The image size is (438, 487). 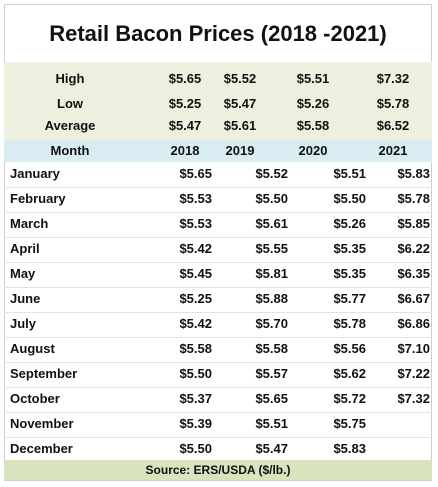 What do you see at coordinates (70, 103) in the screenshot?
I see `summary-label: Low` at bounding box center [70, 103].